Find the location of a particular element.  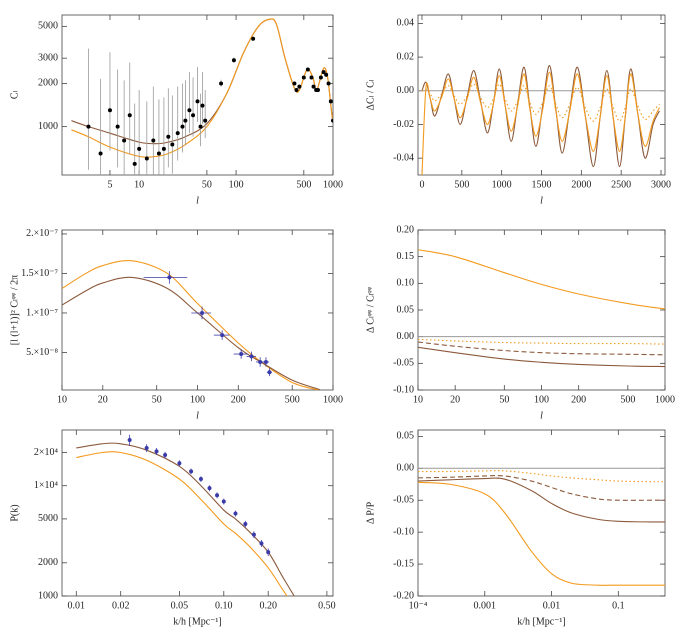

y-axis-label: Cₗ is located at coordinates (14, 95).